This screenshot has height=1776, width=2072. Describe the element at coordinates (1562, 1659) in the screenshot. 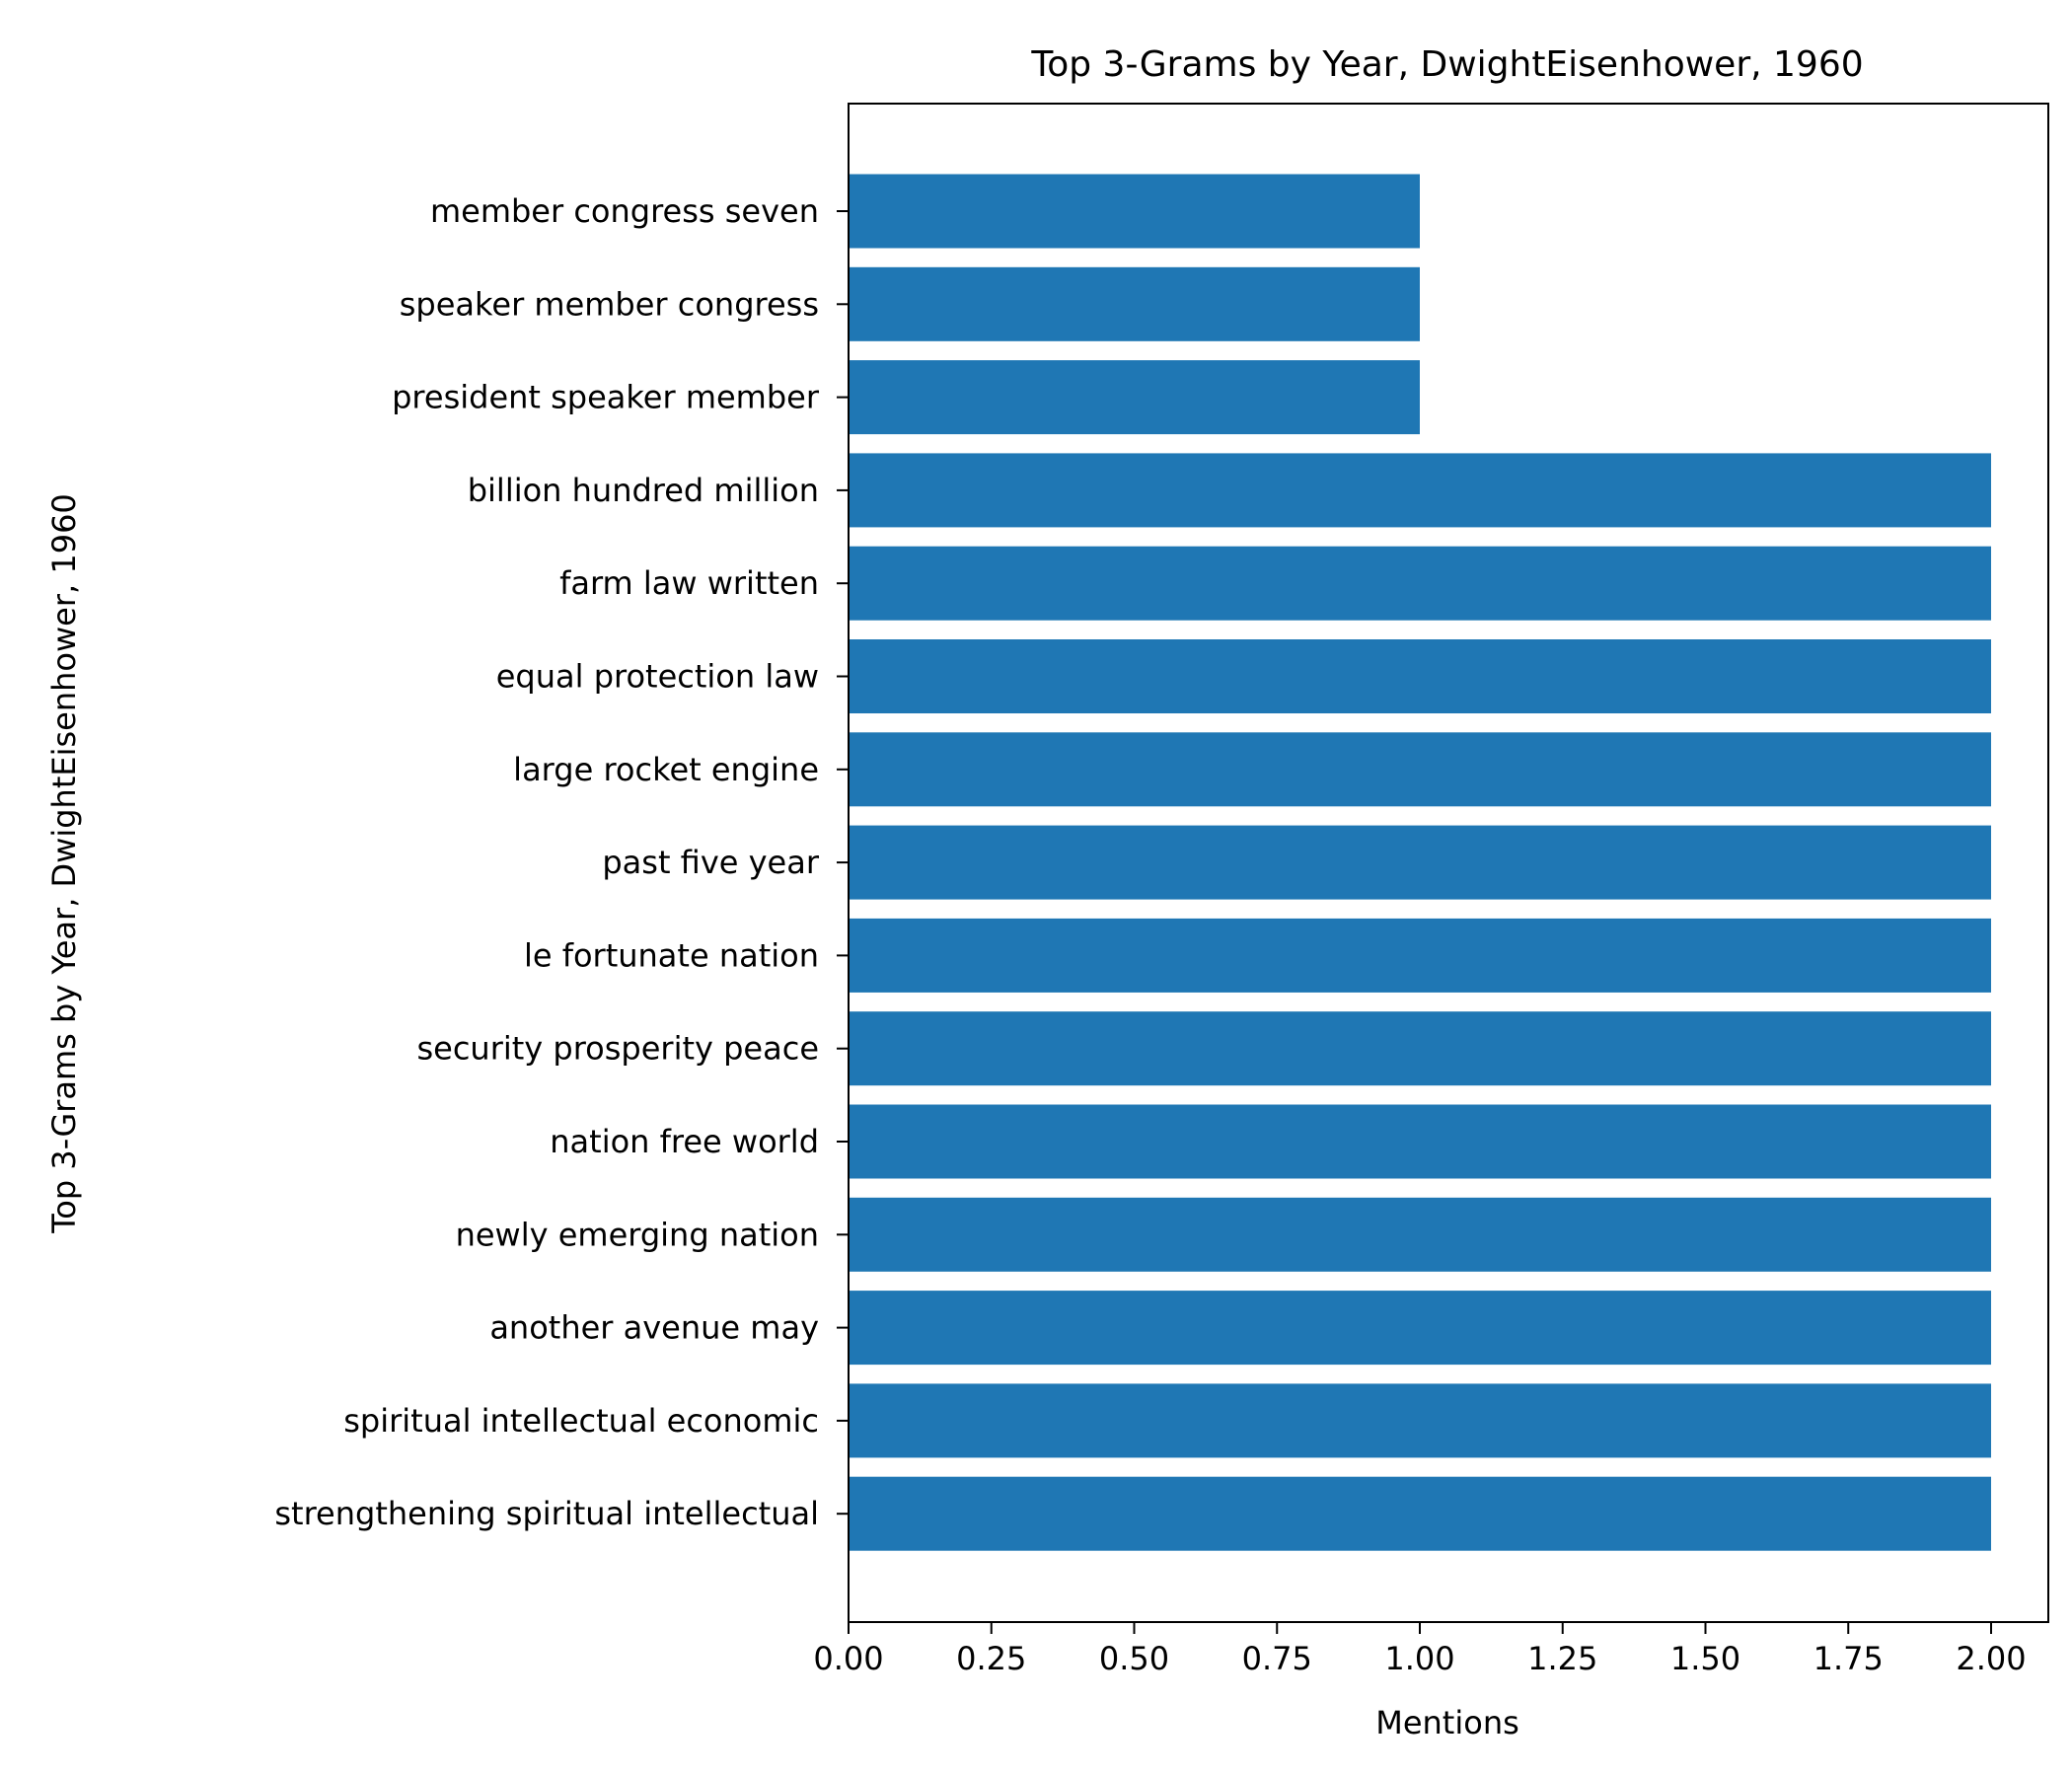

I see `x-tick-label: 1.25` at that location.